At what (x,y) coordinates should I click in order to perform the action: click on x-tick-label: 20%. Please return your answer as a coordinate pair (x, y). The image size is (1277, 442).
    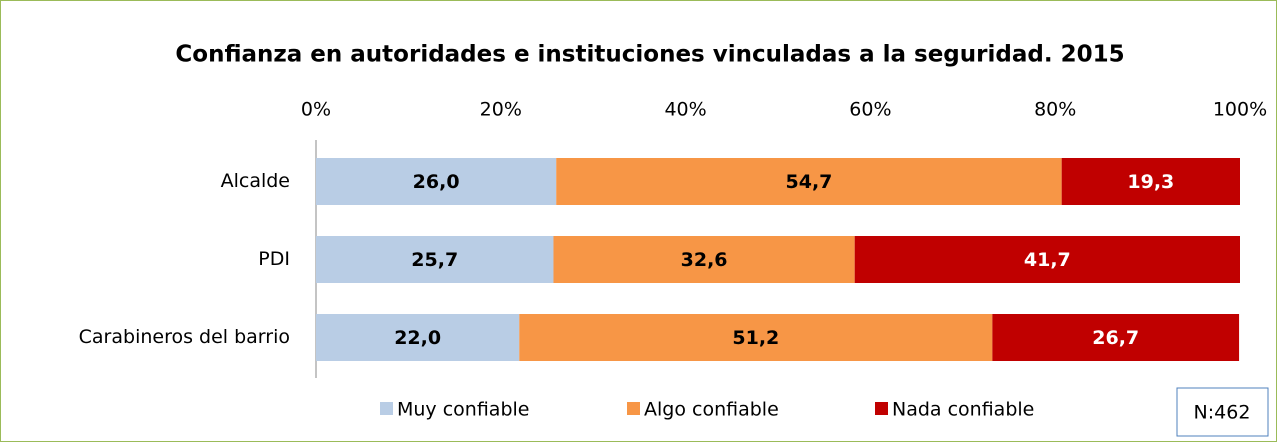
    Looking at the image, I should click on (501, 110).